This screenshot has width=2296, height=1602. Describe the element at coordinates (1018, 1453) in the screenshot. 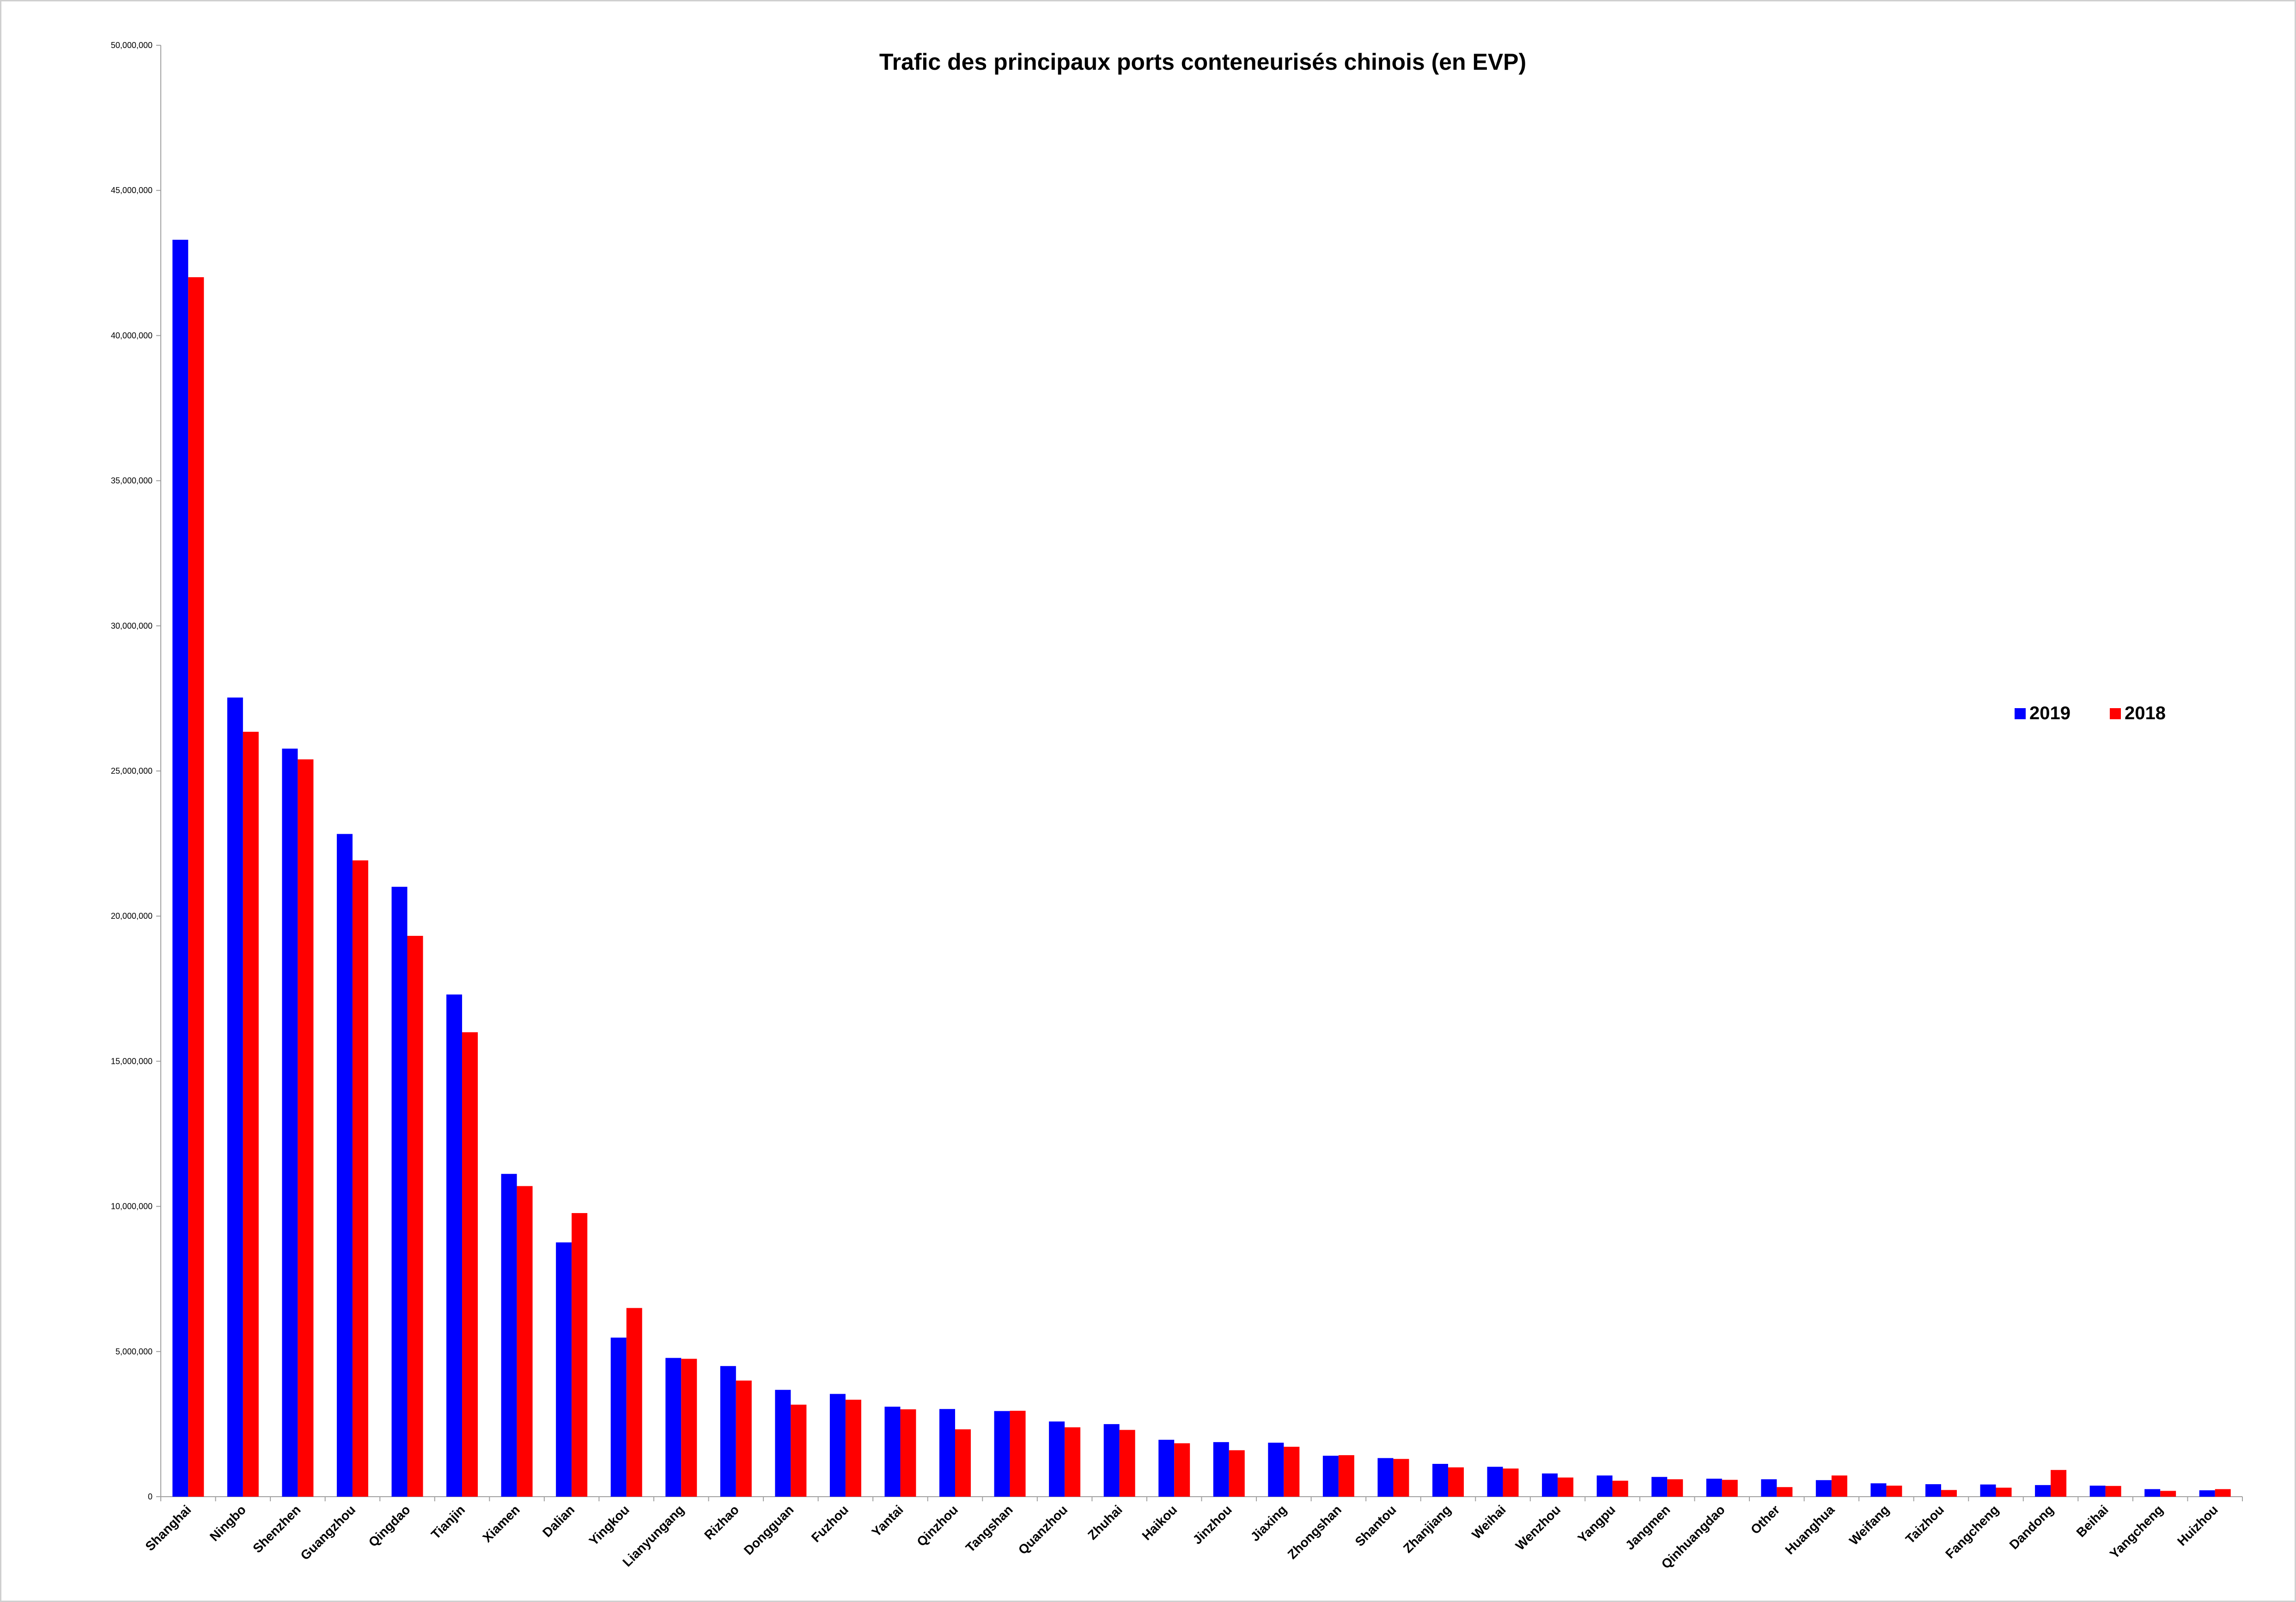

I see `bar-2018-tangshan` at that location.